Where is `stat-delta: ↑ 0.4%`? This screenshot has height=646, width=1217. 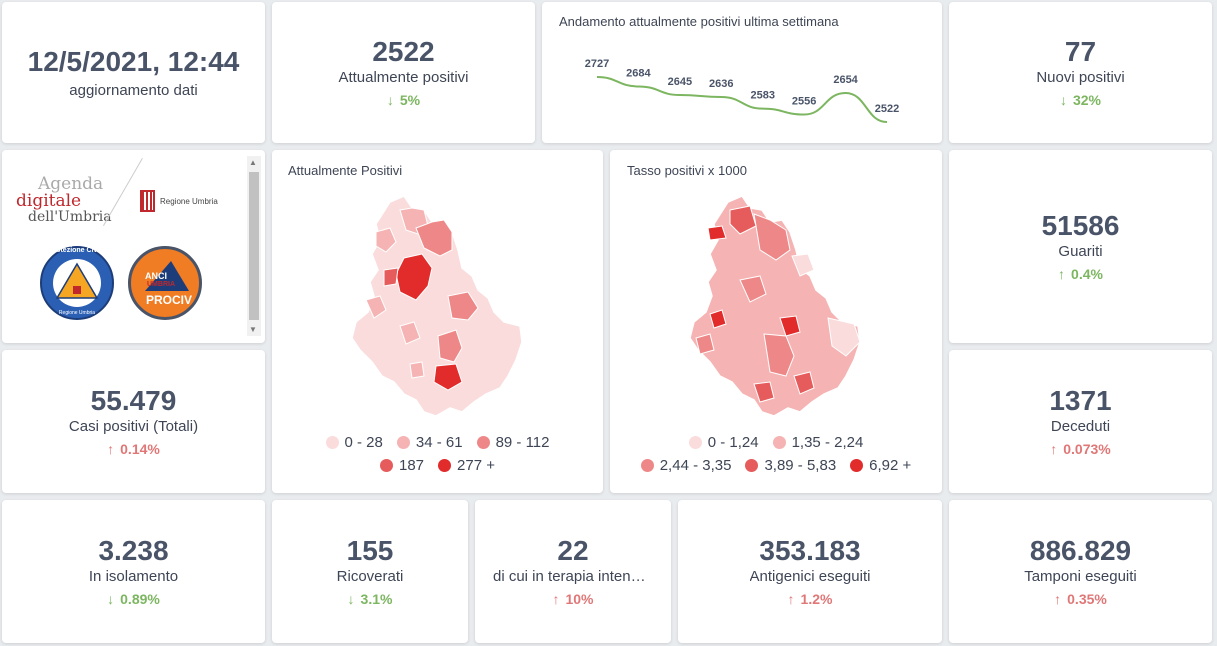 stat-delta: ↑ 0.4% is located at coordinates (1080, 273).